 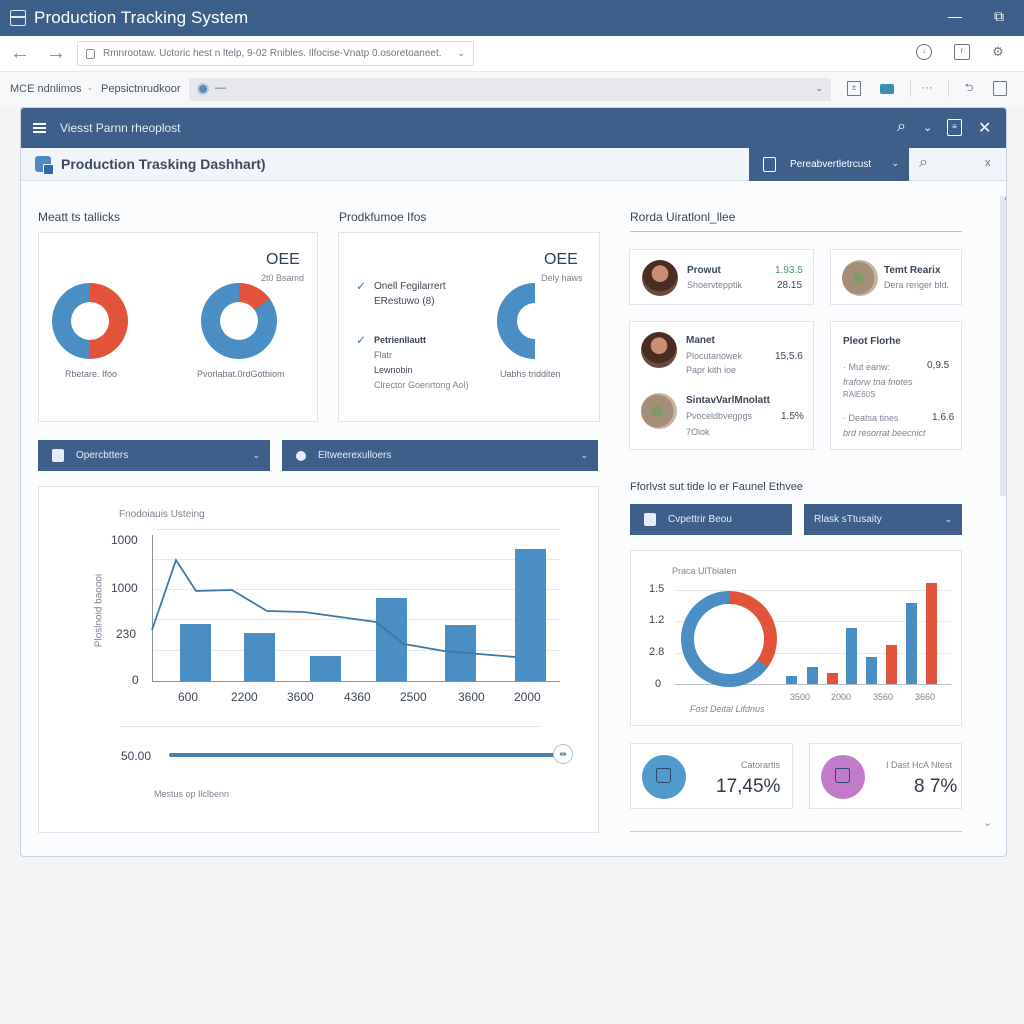 I want to click on x-tick: 3600, so click(x=300, y=697).